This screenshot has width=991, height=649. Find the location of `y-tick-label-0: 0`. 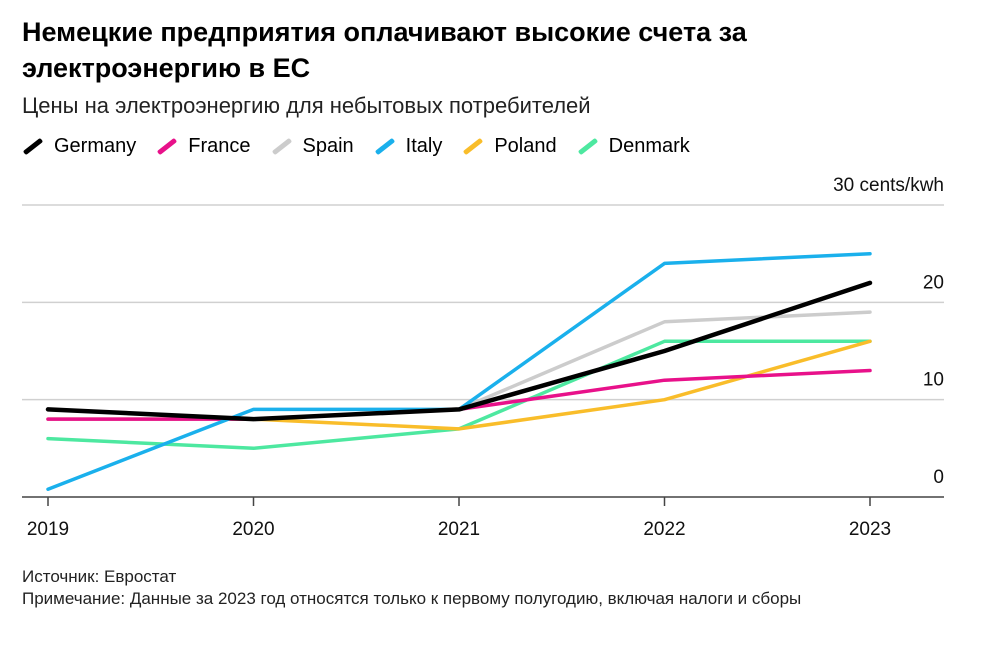

y-tick-label-0: 0 is located at coordinates (938, 477).